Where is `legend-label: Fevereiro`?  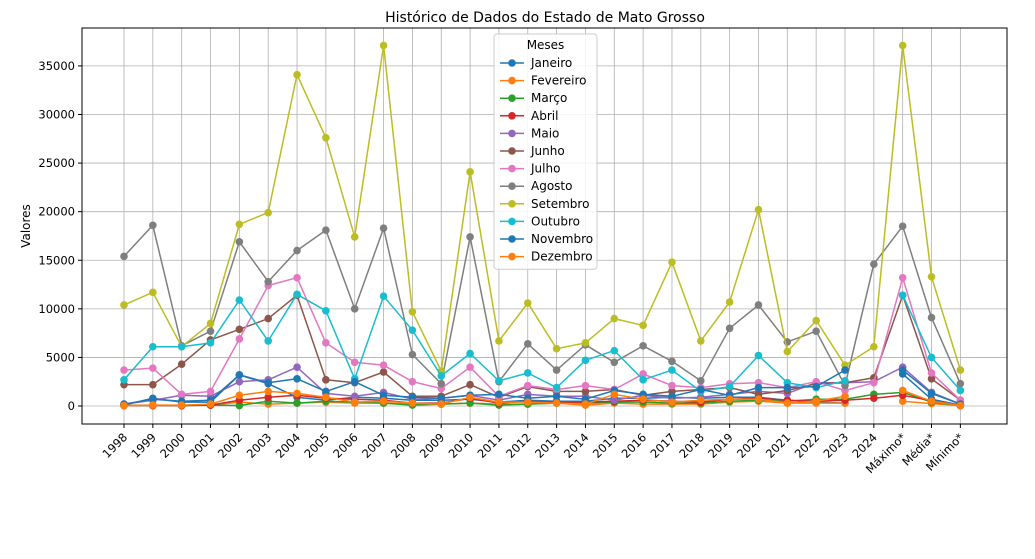 legend-label: Fevereiro is located at coordinates (559, 81).